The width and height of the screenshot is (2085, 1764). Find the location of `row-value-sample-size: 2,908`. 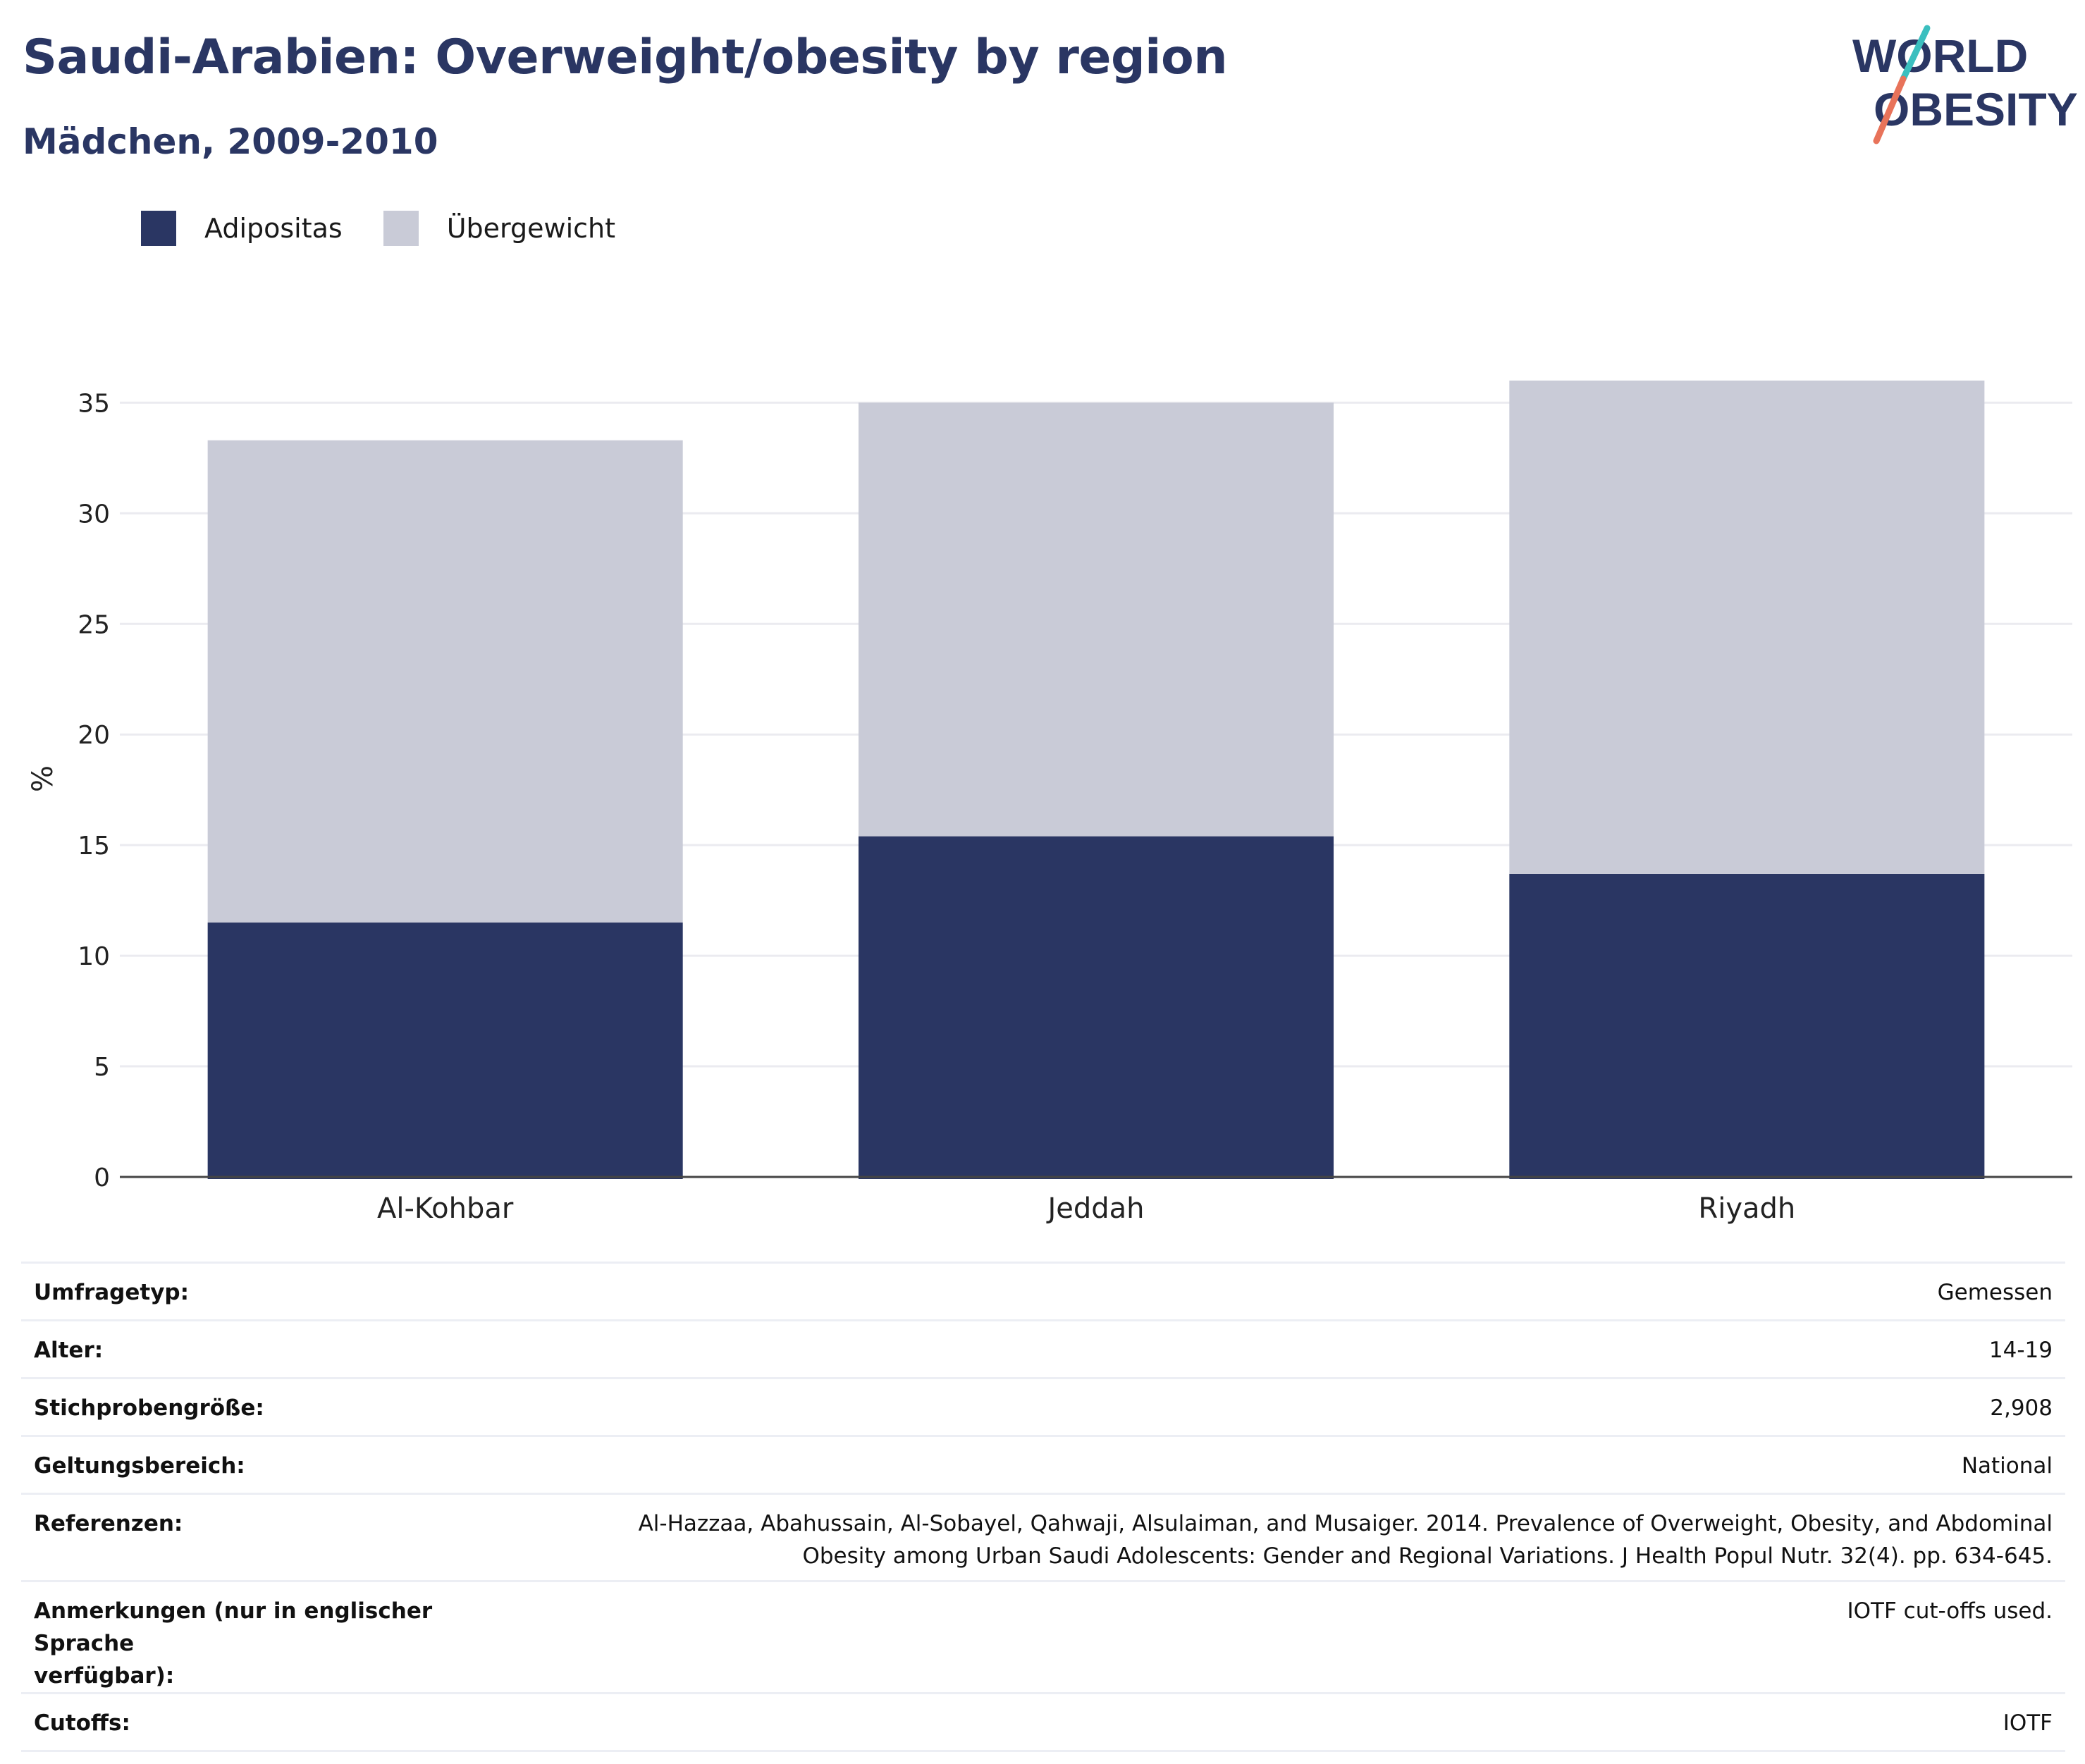

row-value-sample-size: 2,908 is located at coordinates (2021, 1408).